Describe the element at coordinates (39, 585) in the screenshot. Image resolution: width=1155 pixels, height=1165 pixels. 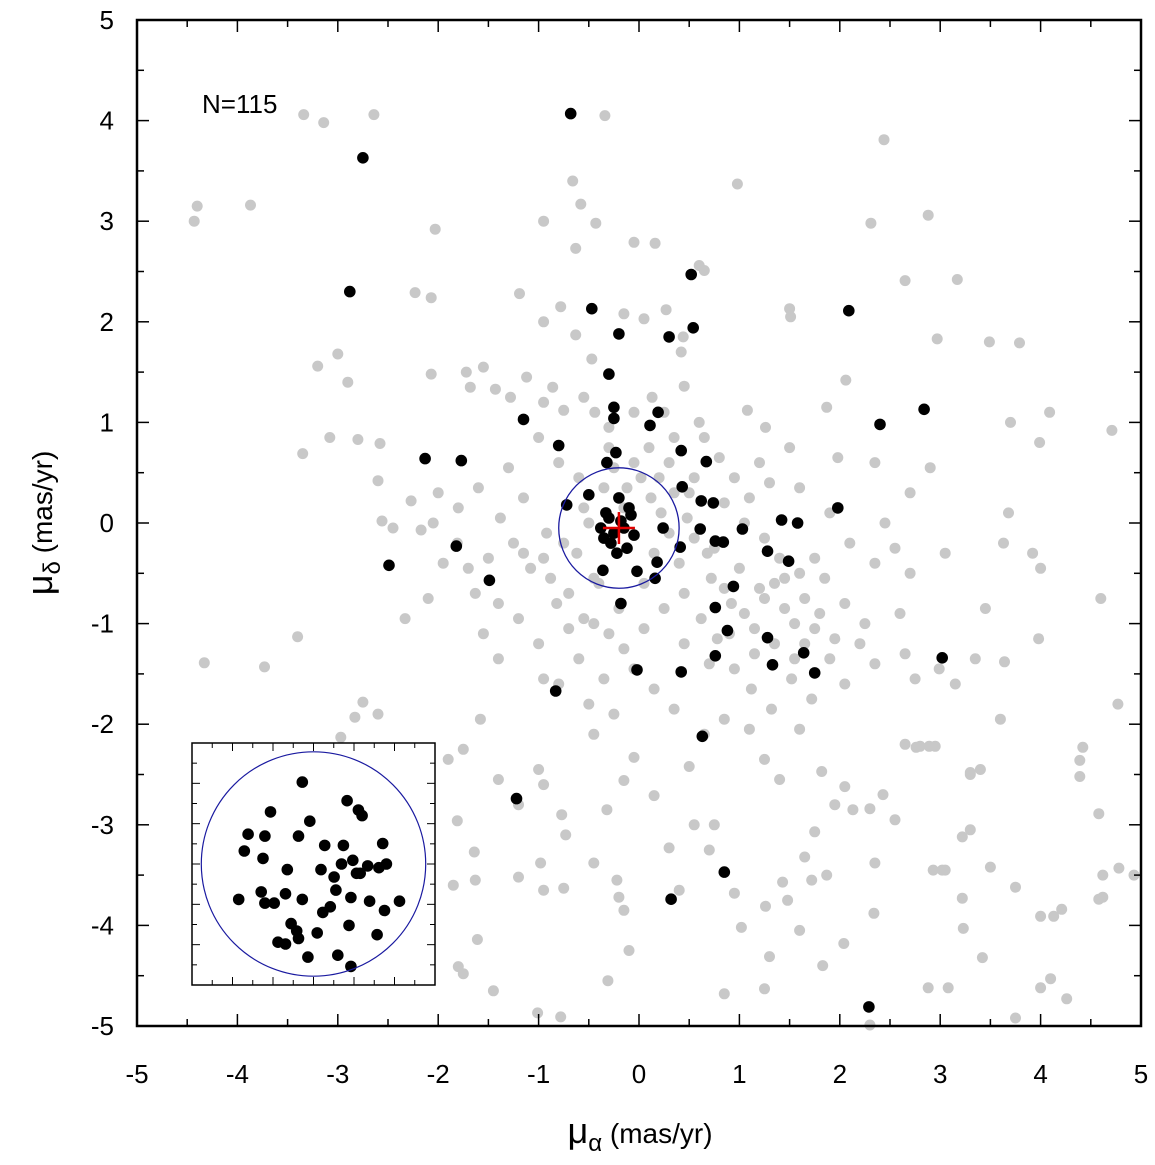
I see `y-axis-symbol: μ` at that location.